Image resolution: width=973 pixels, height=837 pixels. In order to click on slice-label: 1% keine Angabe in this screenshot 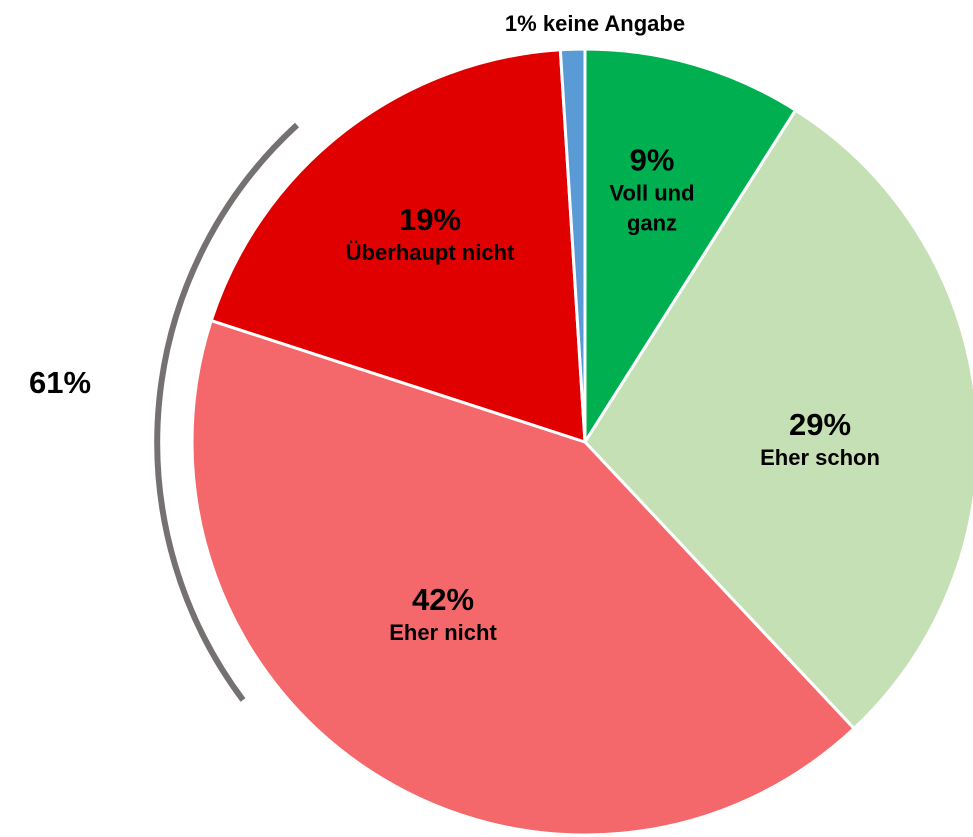, I will do `click(595, 24)`.